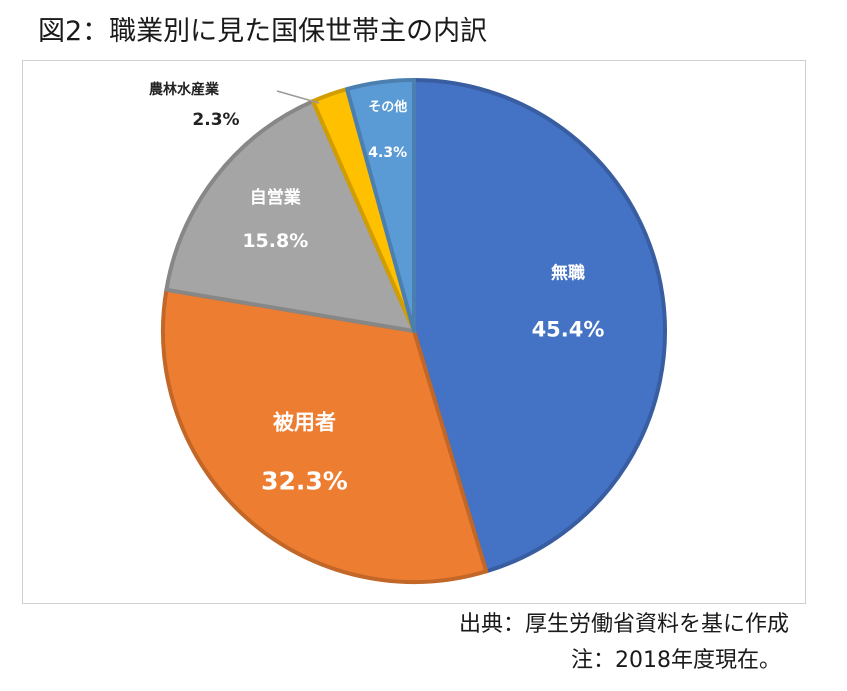 The image size is (847, 691). What do you see at coordinates (275, 197) in the screenshot?
I see `slice-category-label: 自営業` at bounding box center [275, 197].